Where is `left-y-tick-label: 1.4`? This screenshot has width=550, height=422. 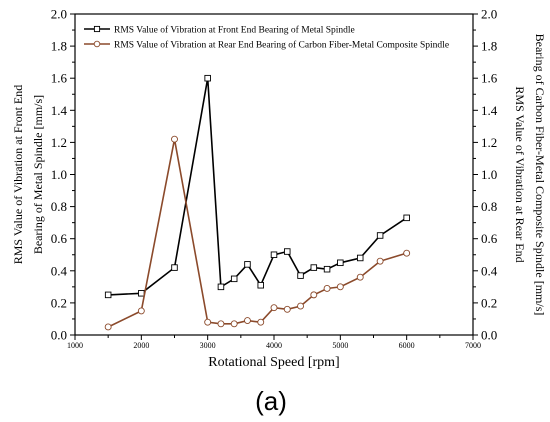
left-y-tick-label: 1.4 is located at coordinates (59, 110).